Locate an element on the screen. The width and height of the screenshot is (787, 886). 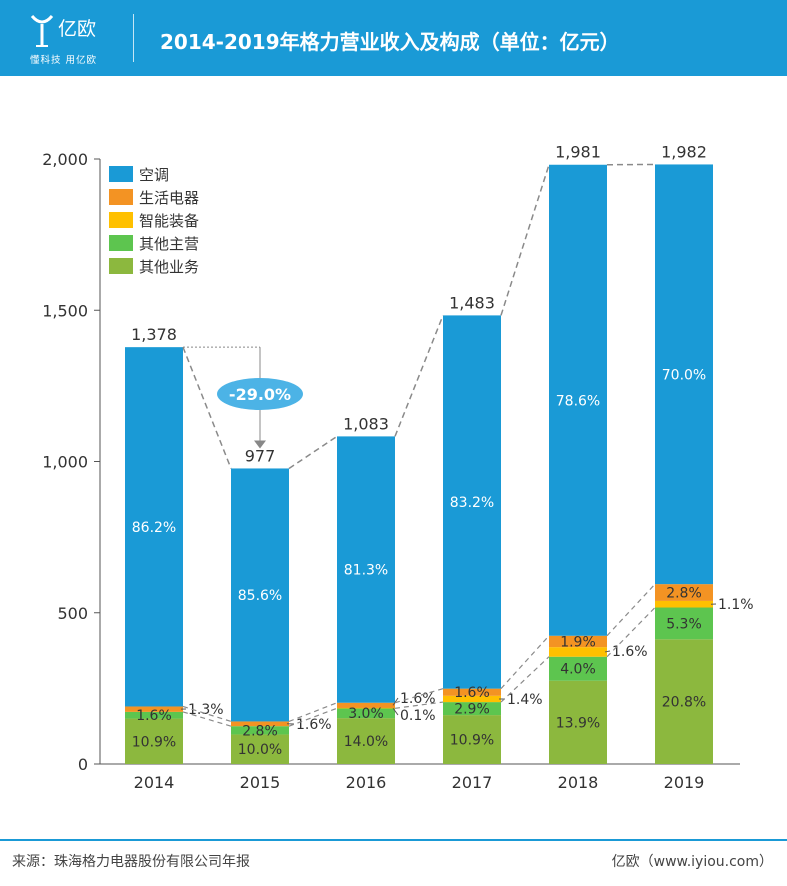
segment-value-label: 85.6% is located at coordinates (260, 596).